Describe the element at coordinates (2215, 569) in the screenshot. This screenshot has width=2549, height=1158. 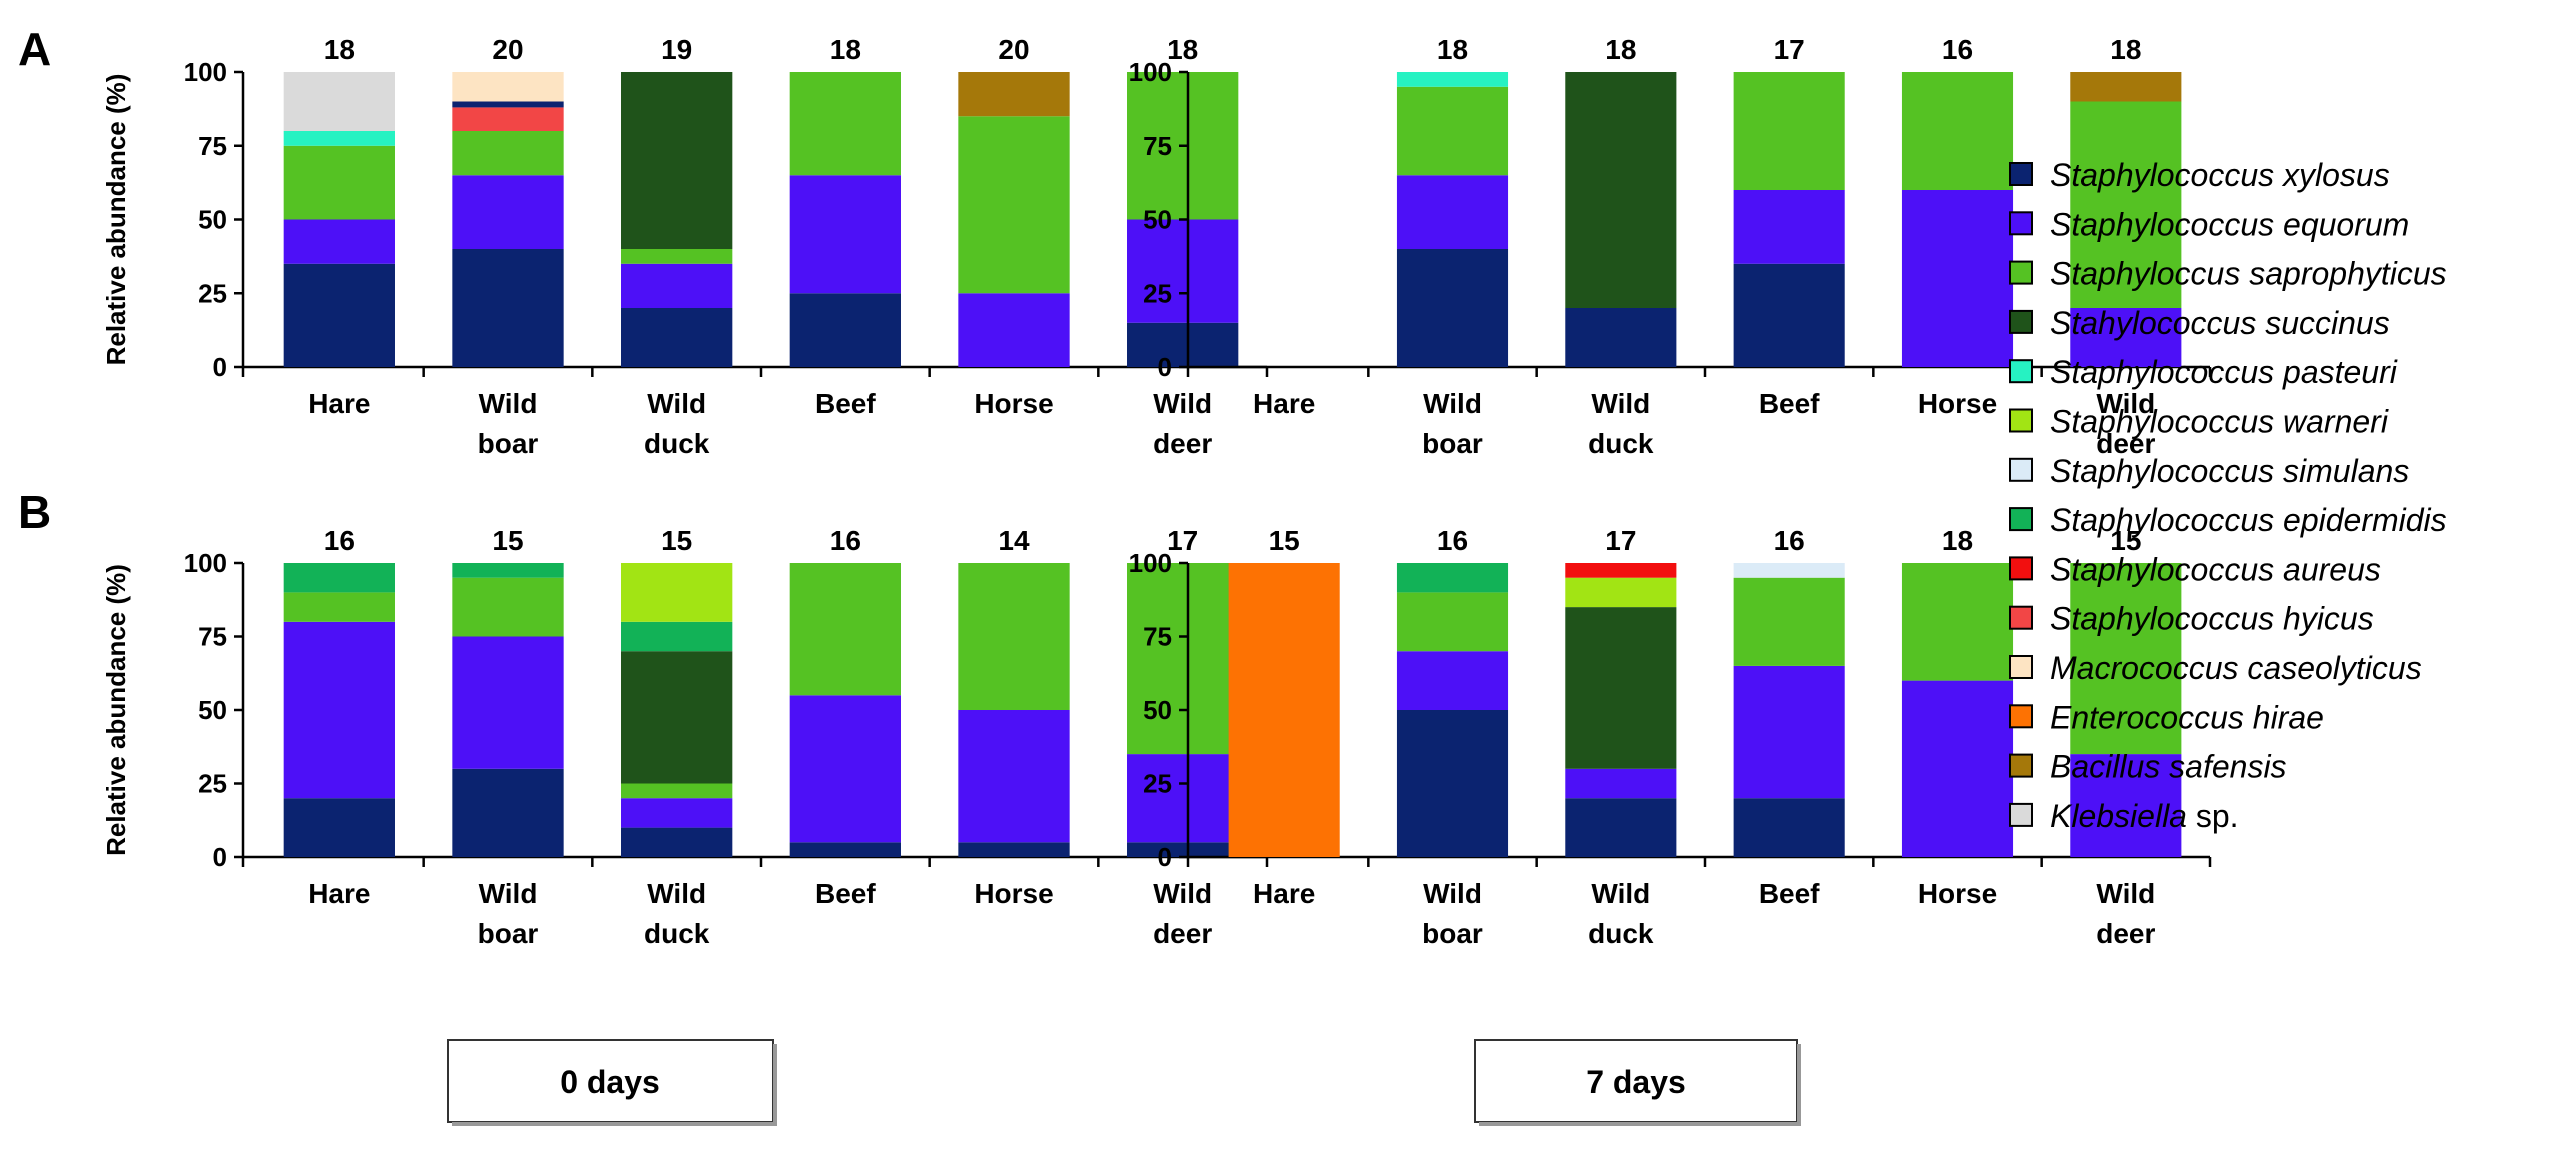
I see `legend-label-text: Staphylococcus aureus` at that location.